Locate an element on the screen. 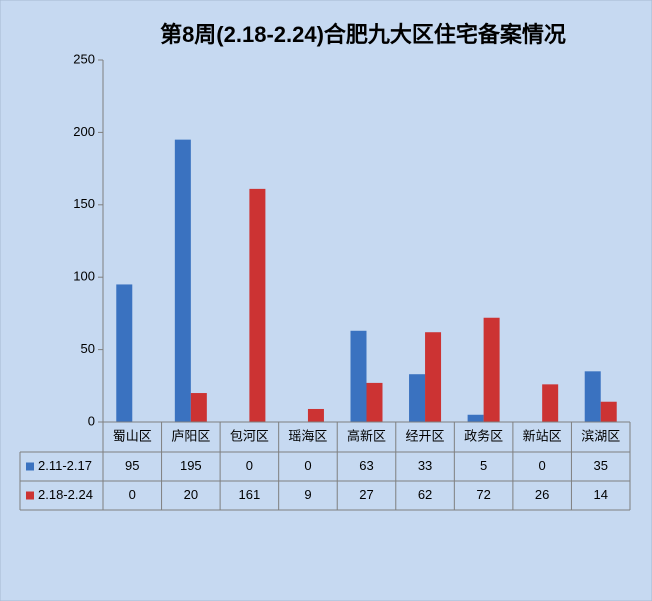  table-value: 195 is located at coordinates (191, 465).